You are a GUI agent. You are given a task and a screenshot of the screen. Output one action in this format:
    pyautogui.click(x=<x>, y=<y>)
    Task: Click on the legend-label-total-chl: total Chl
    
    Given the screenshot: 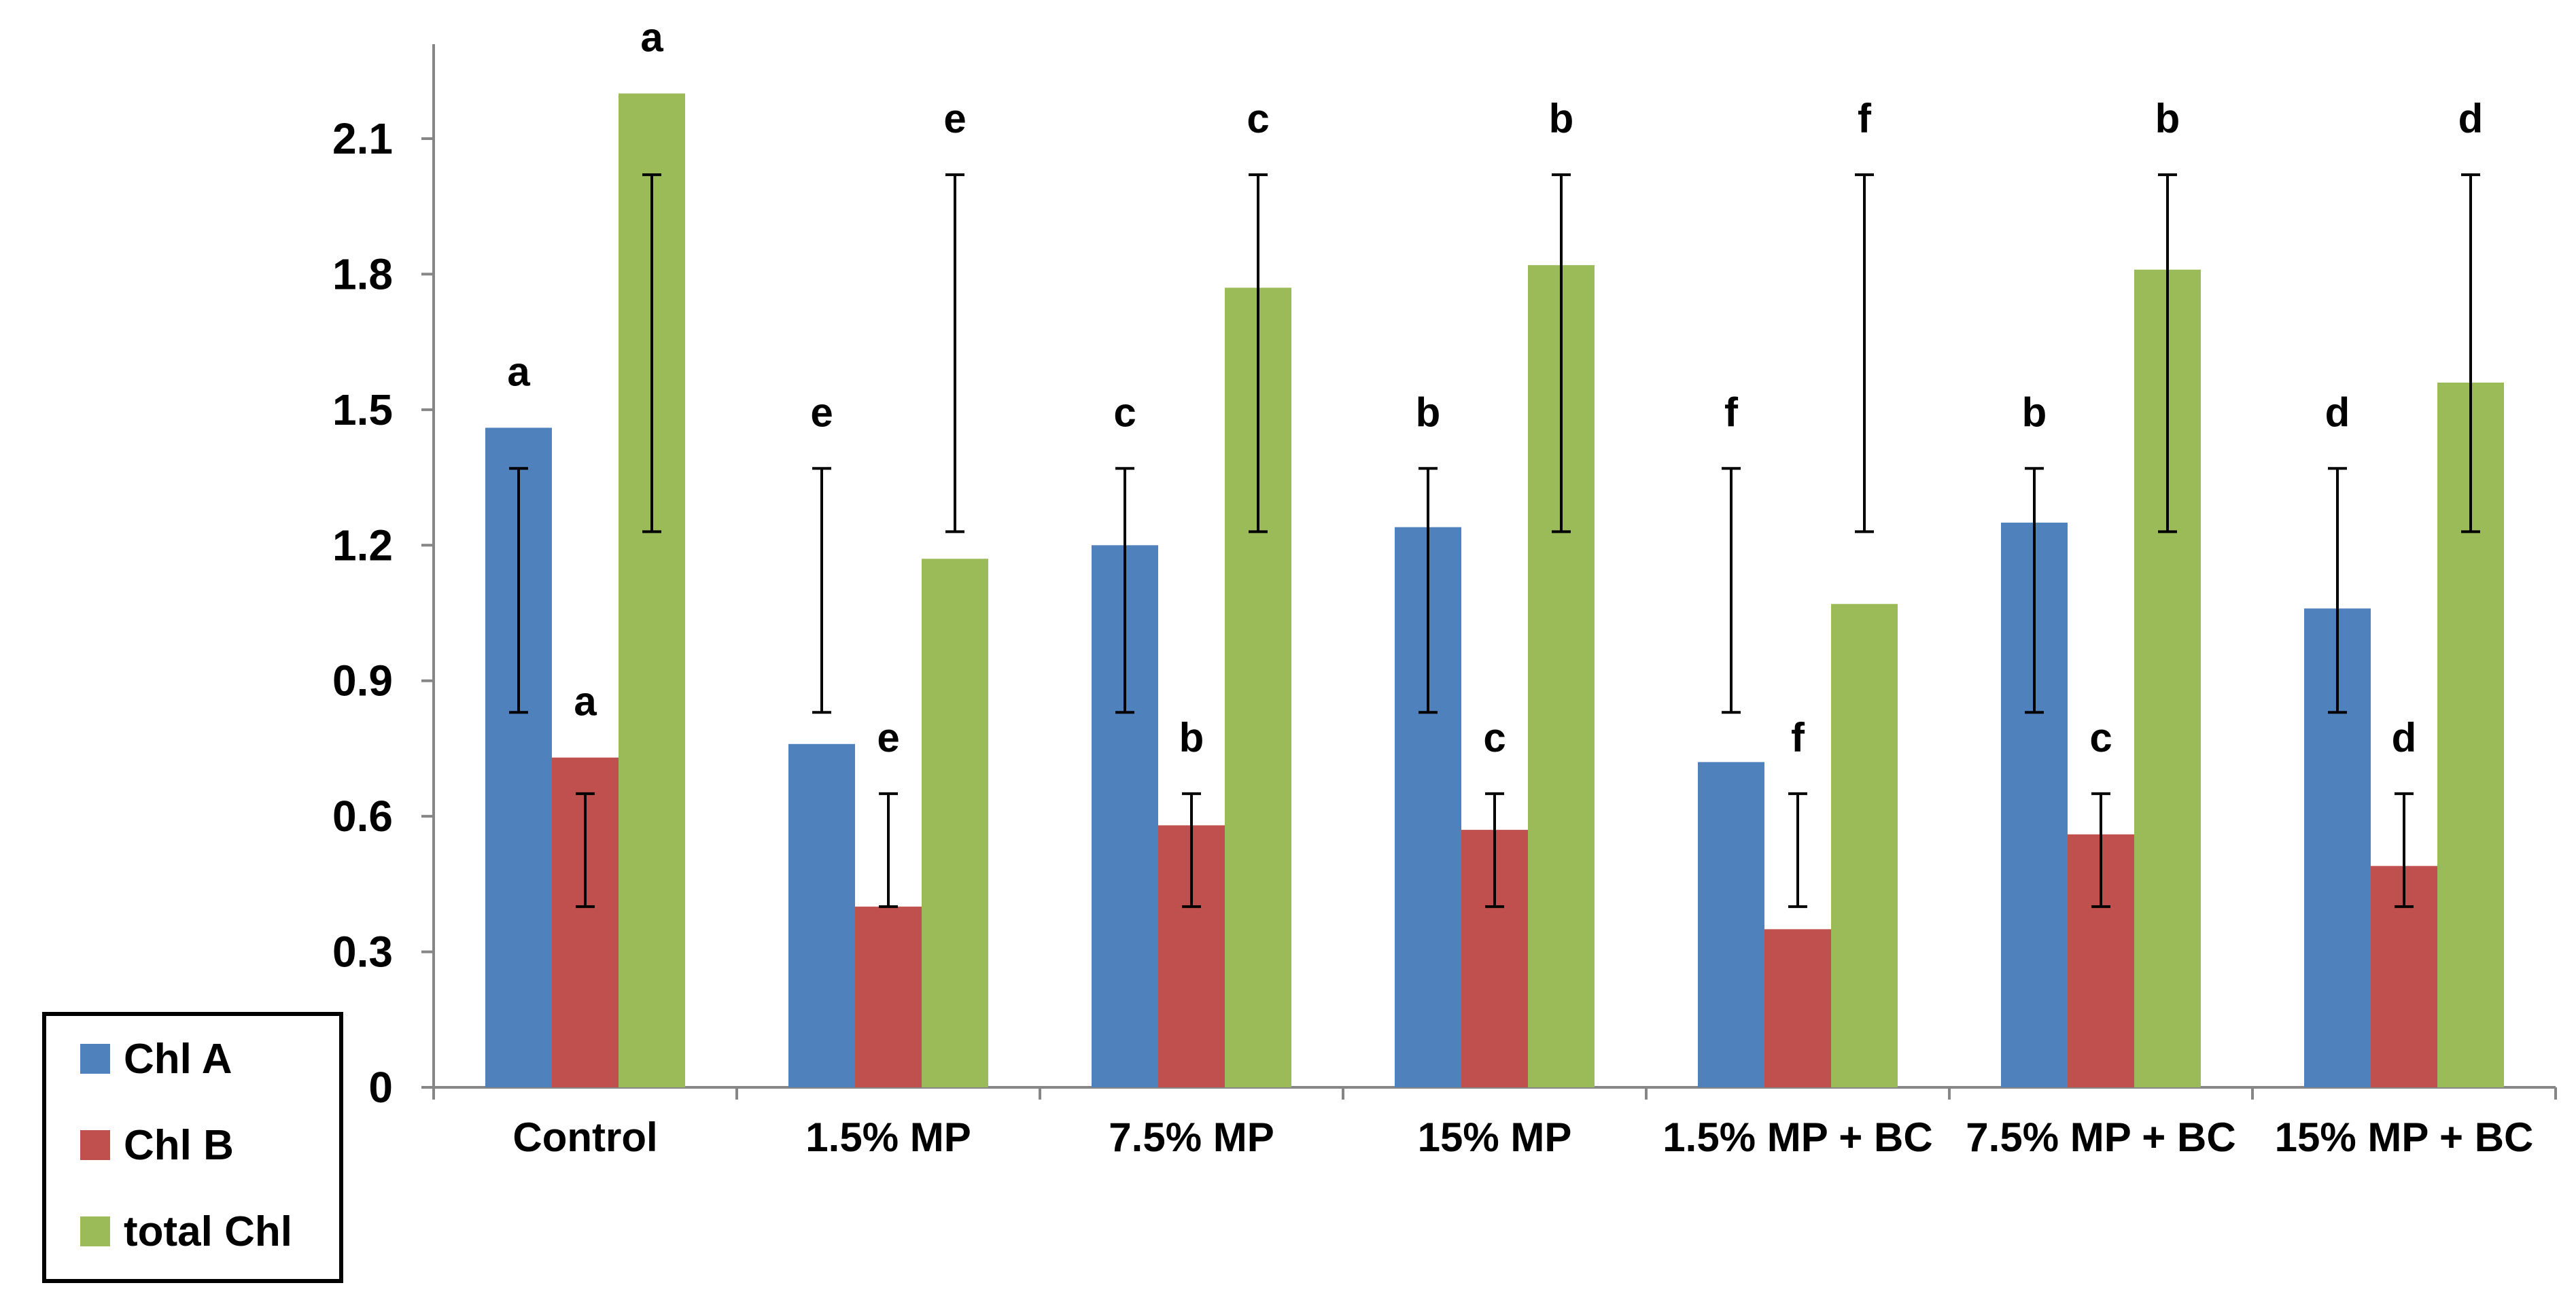 What is the action you would take?
    pyautogui.click(x=208, y=1231)
    